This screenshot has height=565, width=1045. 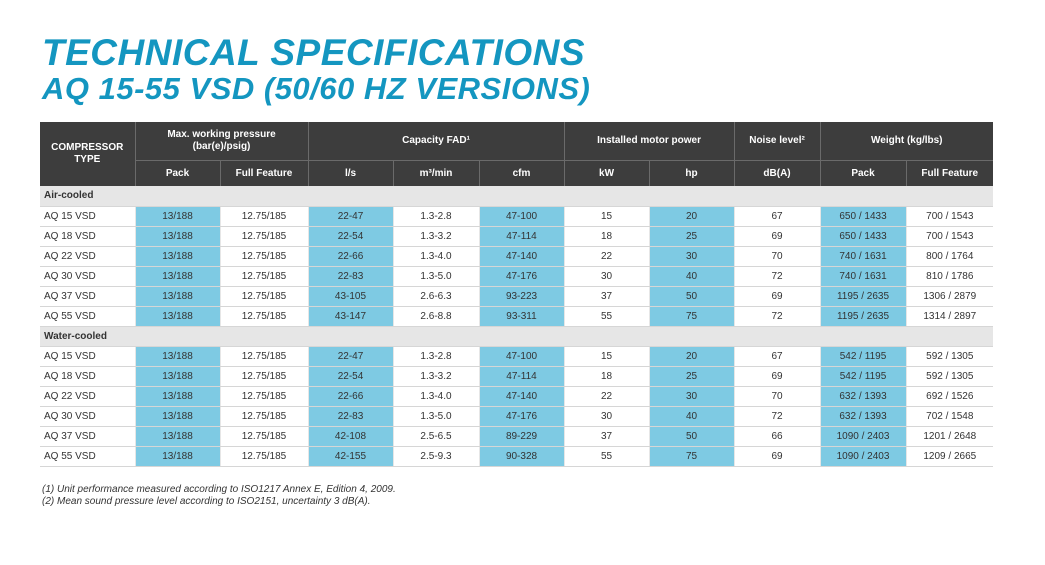 What do you see at coordinates (564, 336) in the screenshot?
I see `section-filler` at bounding box center [564, 336].